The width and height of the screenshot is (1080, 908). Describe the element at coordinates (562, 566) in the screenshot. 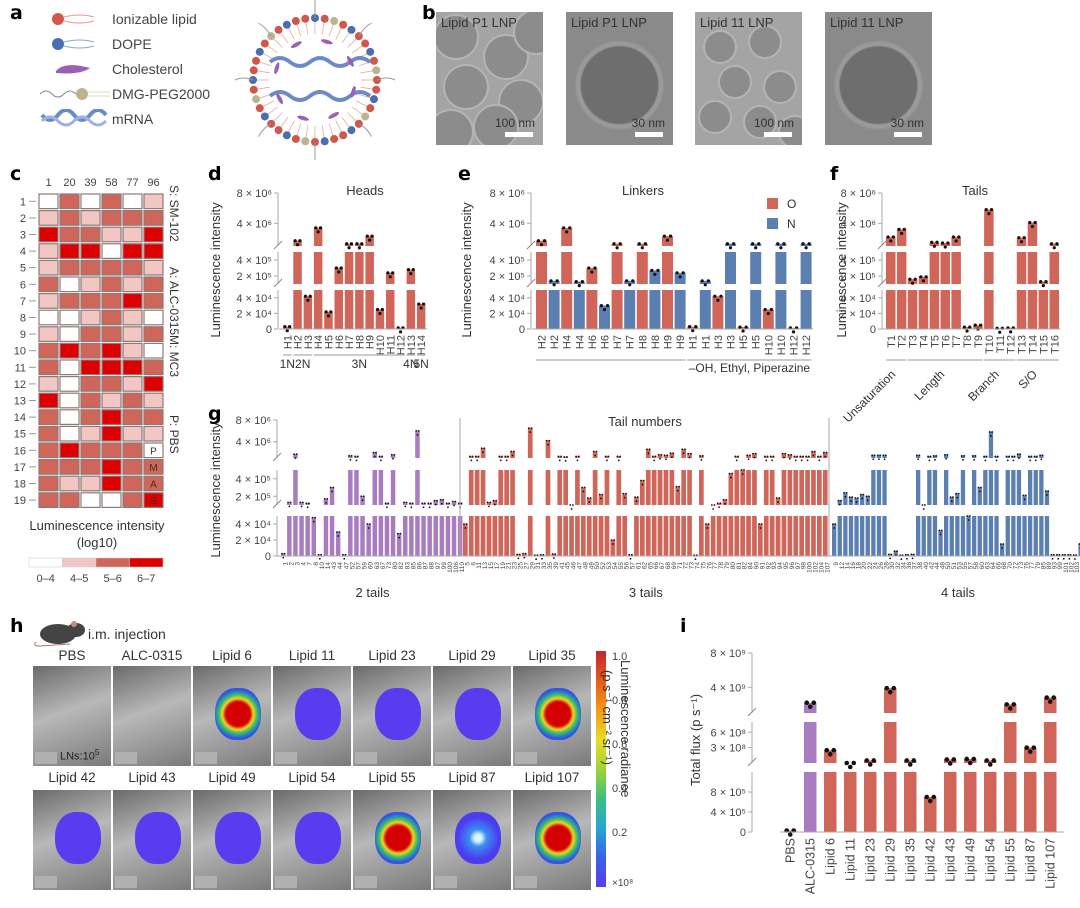

I see `x-tick-label: 41` at that location.